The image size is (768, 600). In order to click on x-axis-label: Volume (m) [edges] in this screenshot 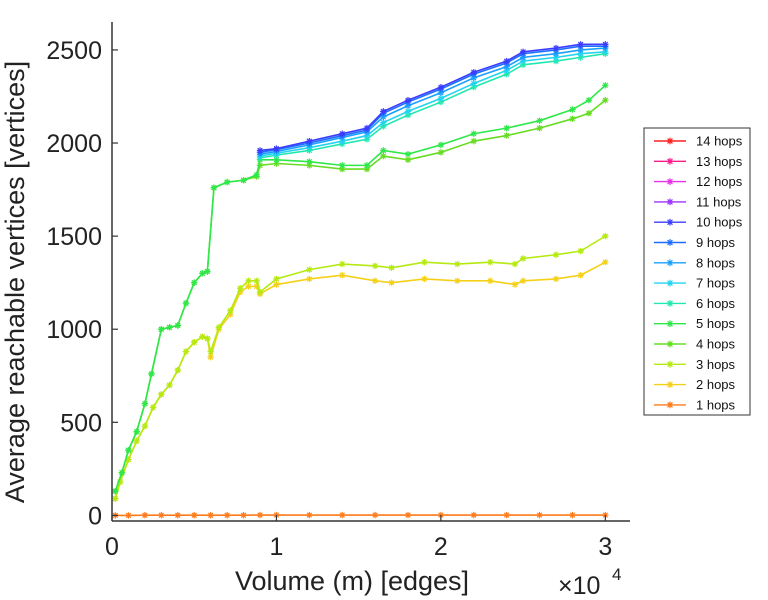, I will do `click(352, 581)`.